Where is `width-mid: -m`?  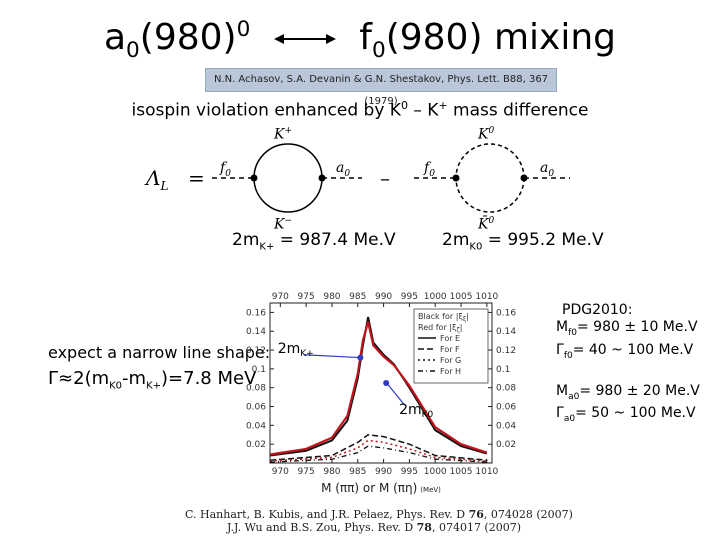
width-mid: -m is located at coordinates (134, 378).